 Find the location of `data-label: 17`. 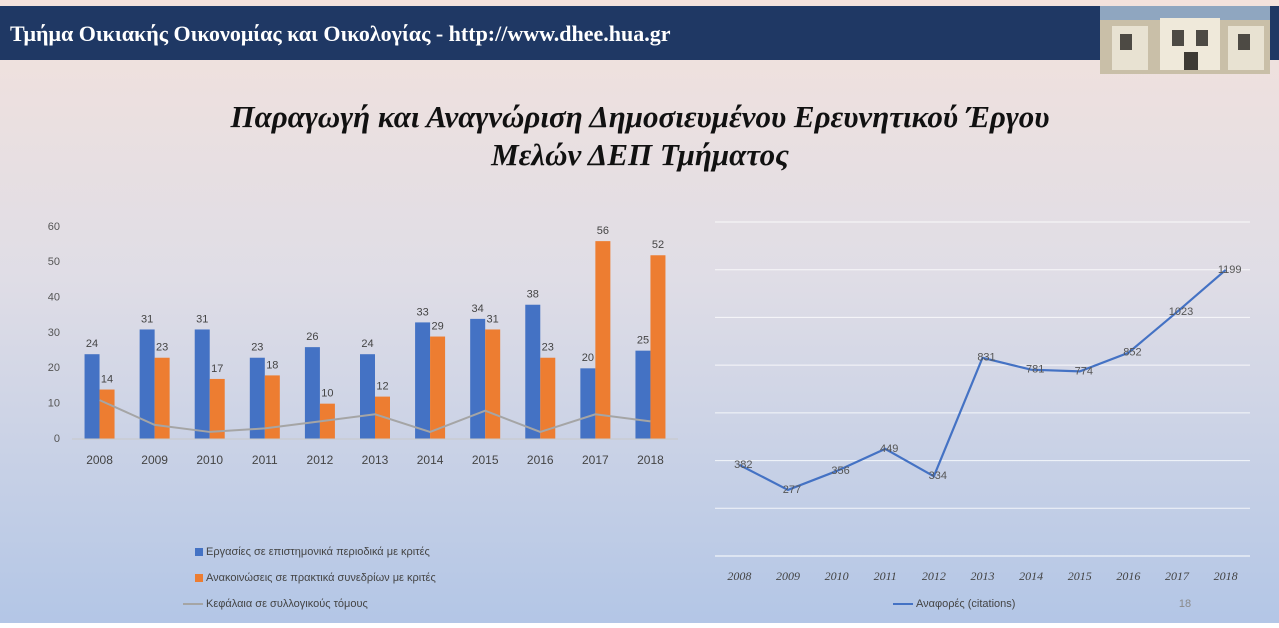

data-label: 17 is located at coordinates (217, 369).